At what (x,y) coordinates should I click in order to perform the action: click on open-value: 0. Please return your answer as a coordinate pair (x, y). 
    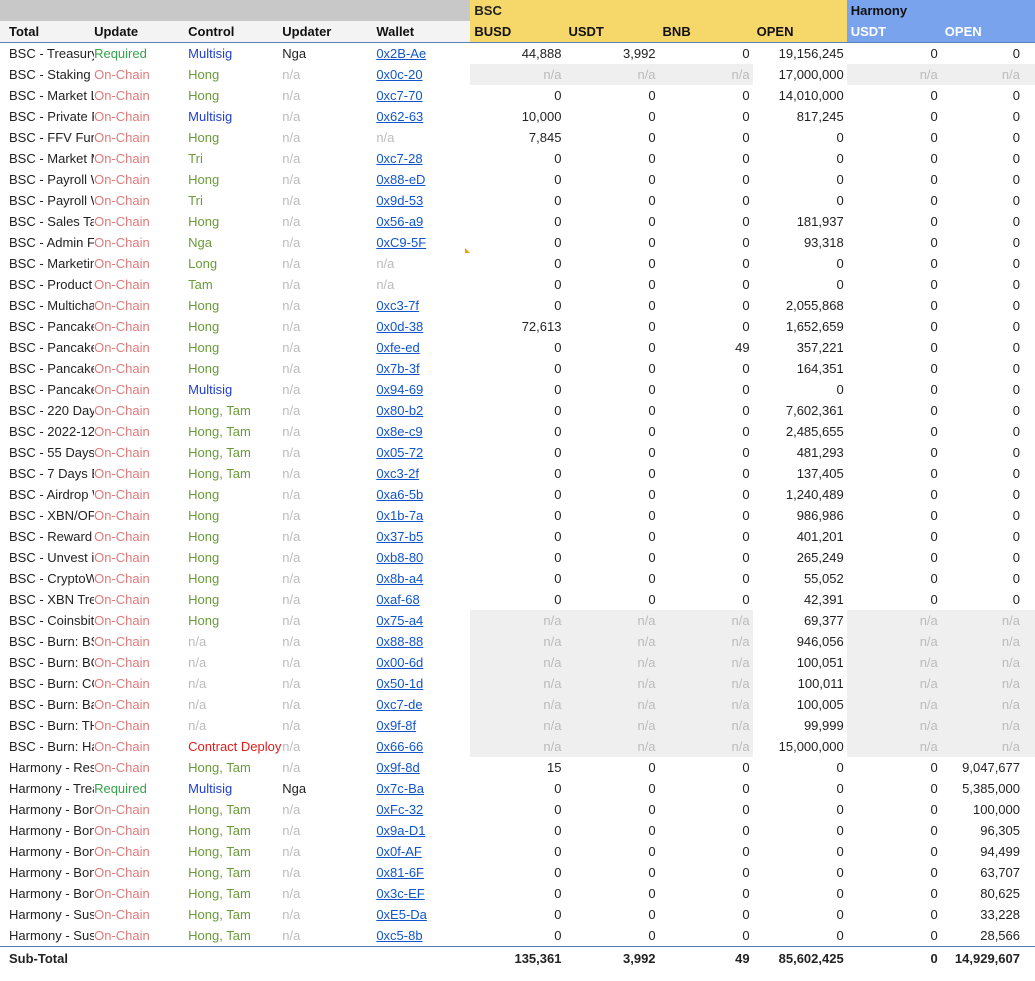
    Looking at the image, I should click on (840, 158).